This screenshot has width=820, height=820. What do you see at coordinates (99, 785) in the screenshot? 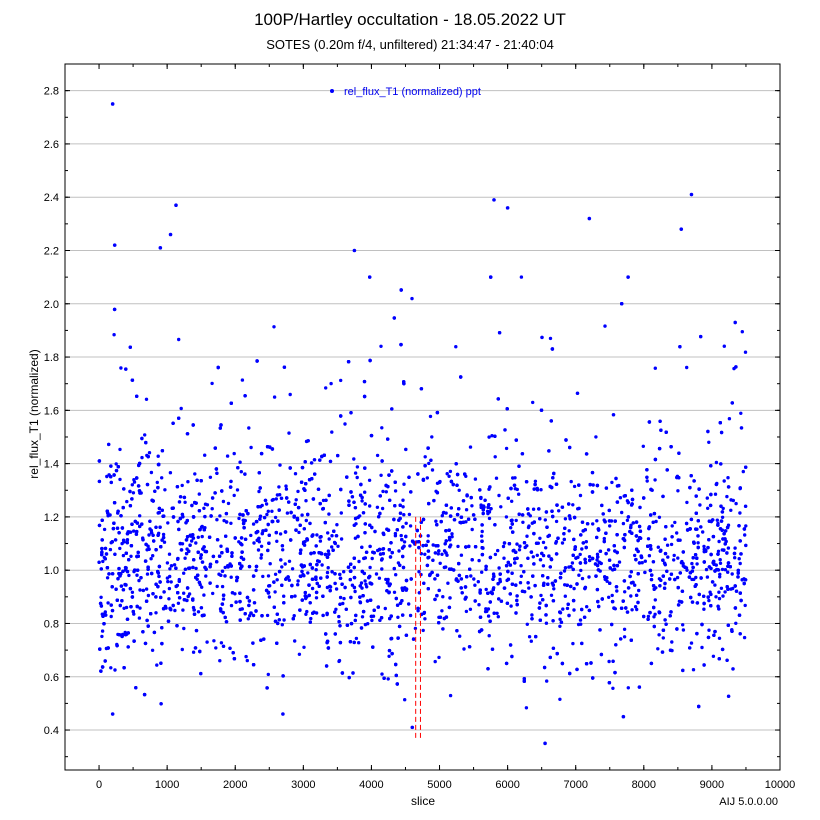
I see `x-tick-label: 0` at bounding box center [99, 785].